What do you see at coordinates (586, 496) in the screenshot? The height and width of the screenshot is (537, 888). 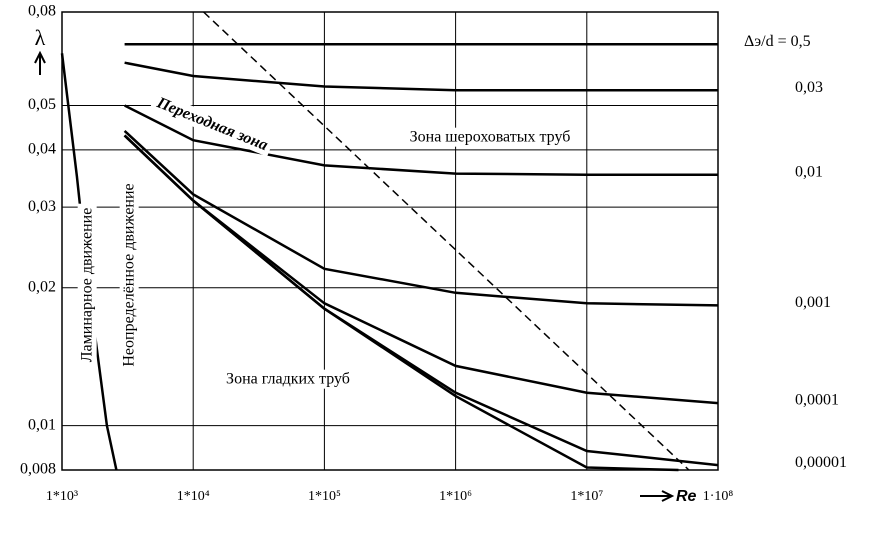 I see `x-tick-label: 1*10⁷` at bounding box center [586, 496].